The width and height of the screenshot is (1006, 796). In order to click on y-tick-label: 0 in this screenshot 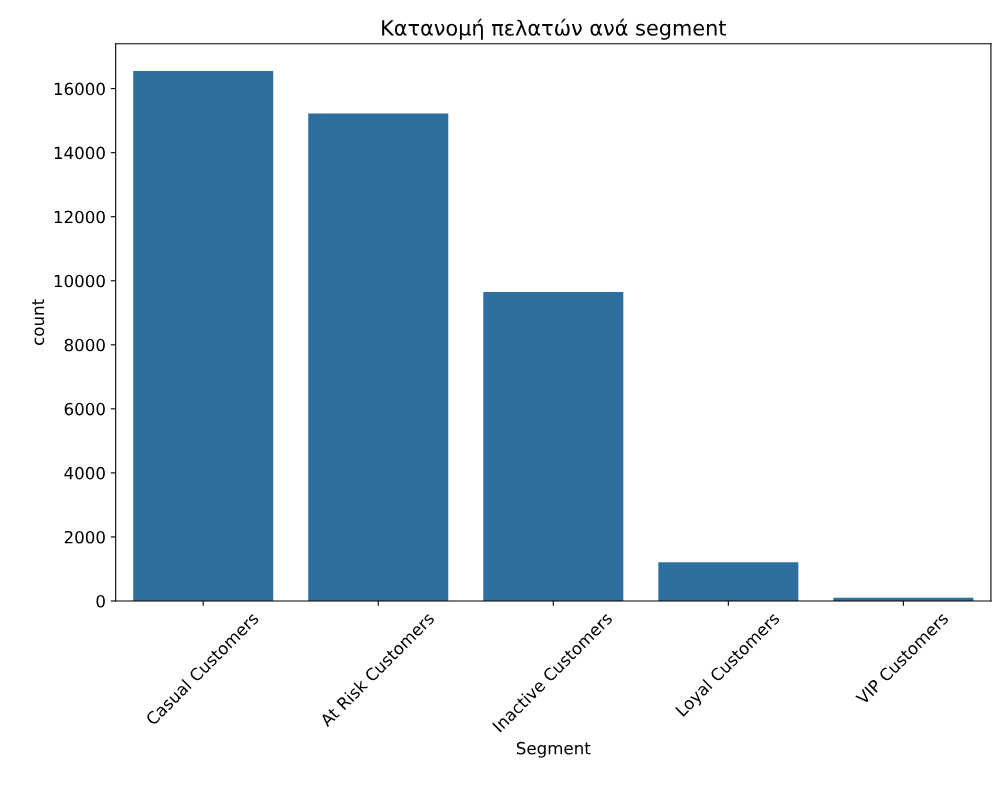, I will do `click(100, 601)`.